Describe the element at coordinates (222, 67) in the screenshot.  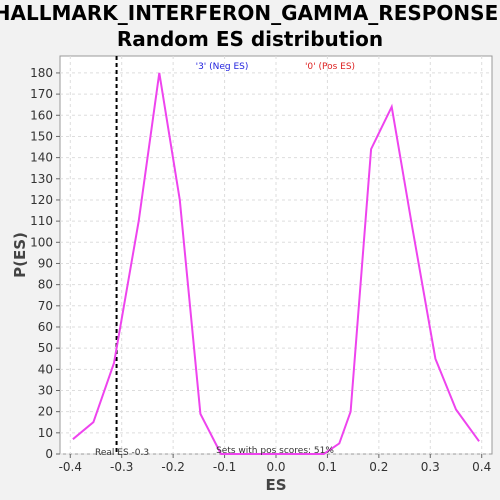
I see `neg-es-legend-label: '3' (Neg ES)` at that location.